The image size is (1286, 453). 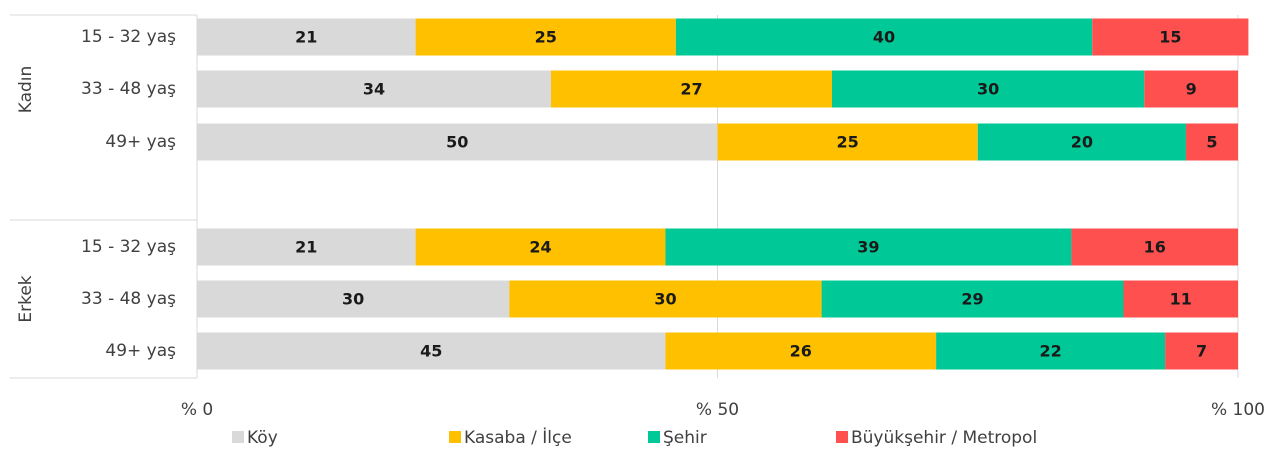 I want to click on data-label: 39, so click(x=868, y=247).